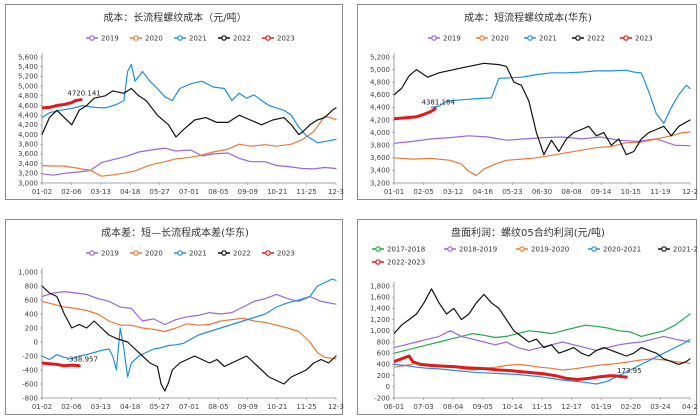  What do you see at coordinates (453, 407) in the screenshot?
I see `x-tick-label: 08-04` at bounding box center [453, 407].